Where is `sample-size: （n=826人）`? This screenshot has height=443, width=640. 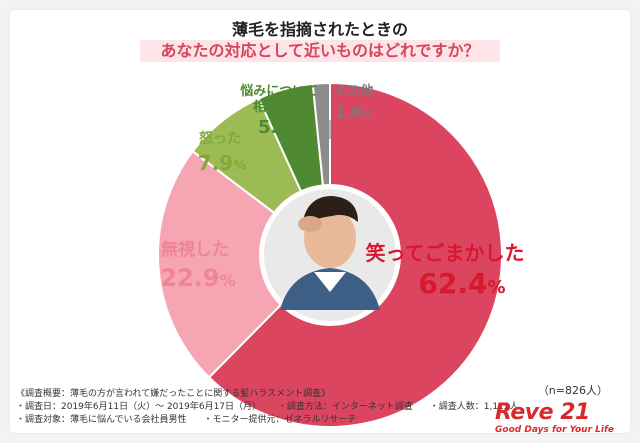 sample-size: （n=826人） is located at coordinates (572, 390).